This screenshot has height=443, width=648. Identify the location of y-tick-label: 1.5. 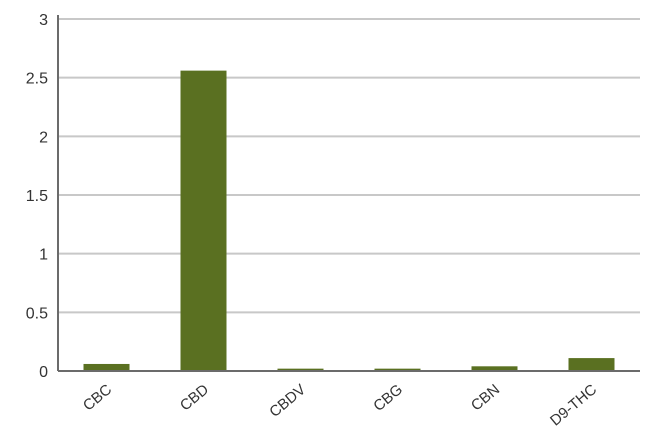
(37, 196).